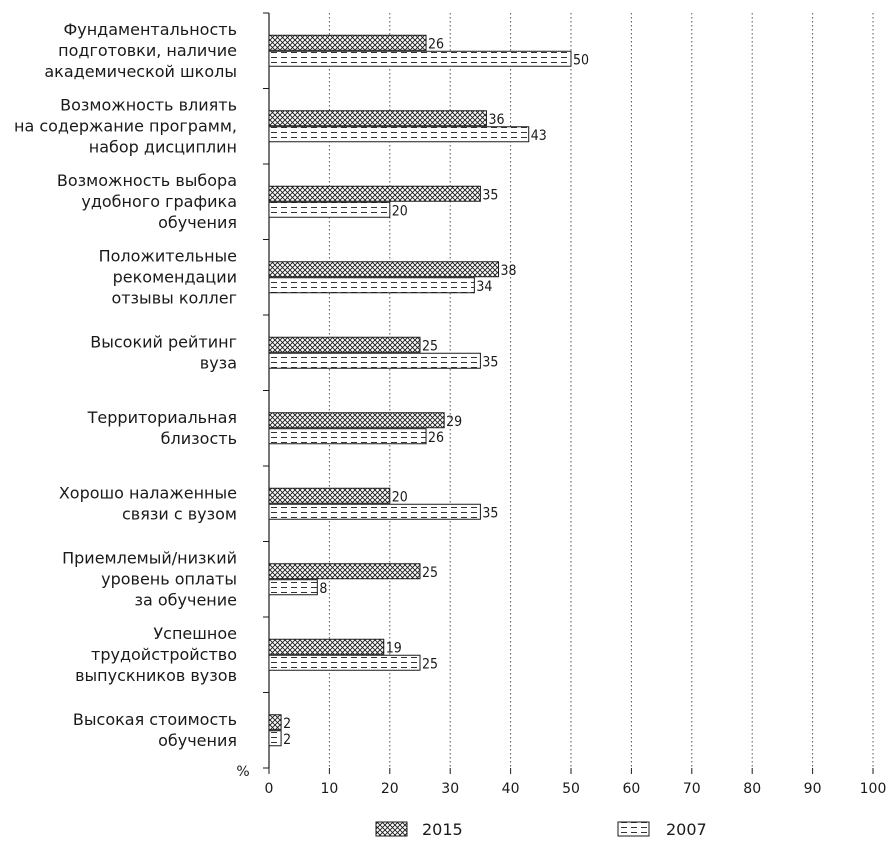 The height and width of the screenshot is (843, 888). Describe the element at coordinates (159, 201) in the screenshot. I see `category-label-line: удобного графика` at that location.